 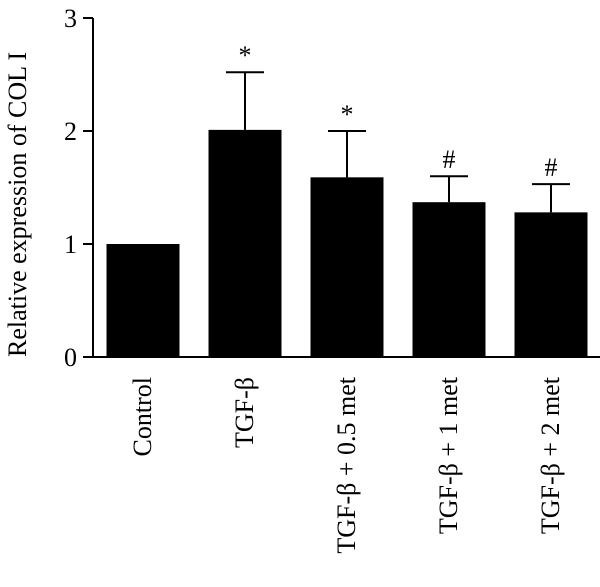 I want to click on y-tick-label: 3, so click(x=70, y=18).